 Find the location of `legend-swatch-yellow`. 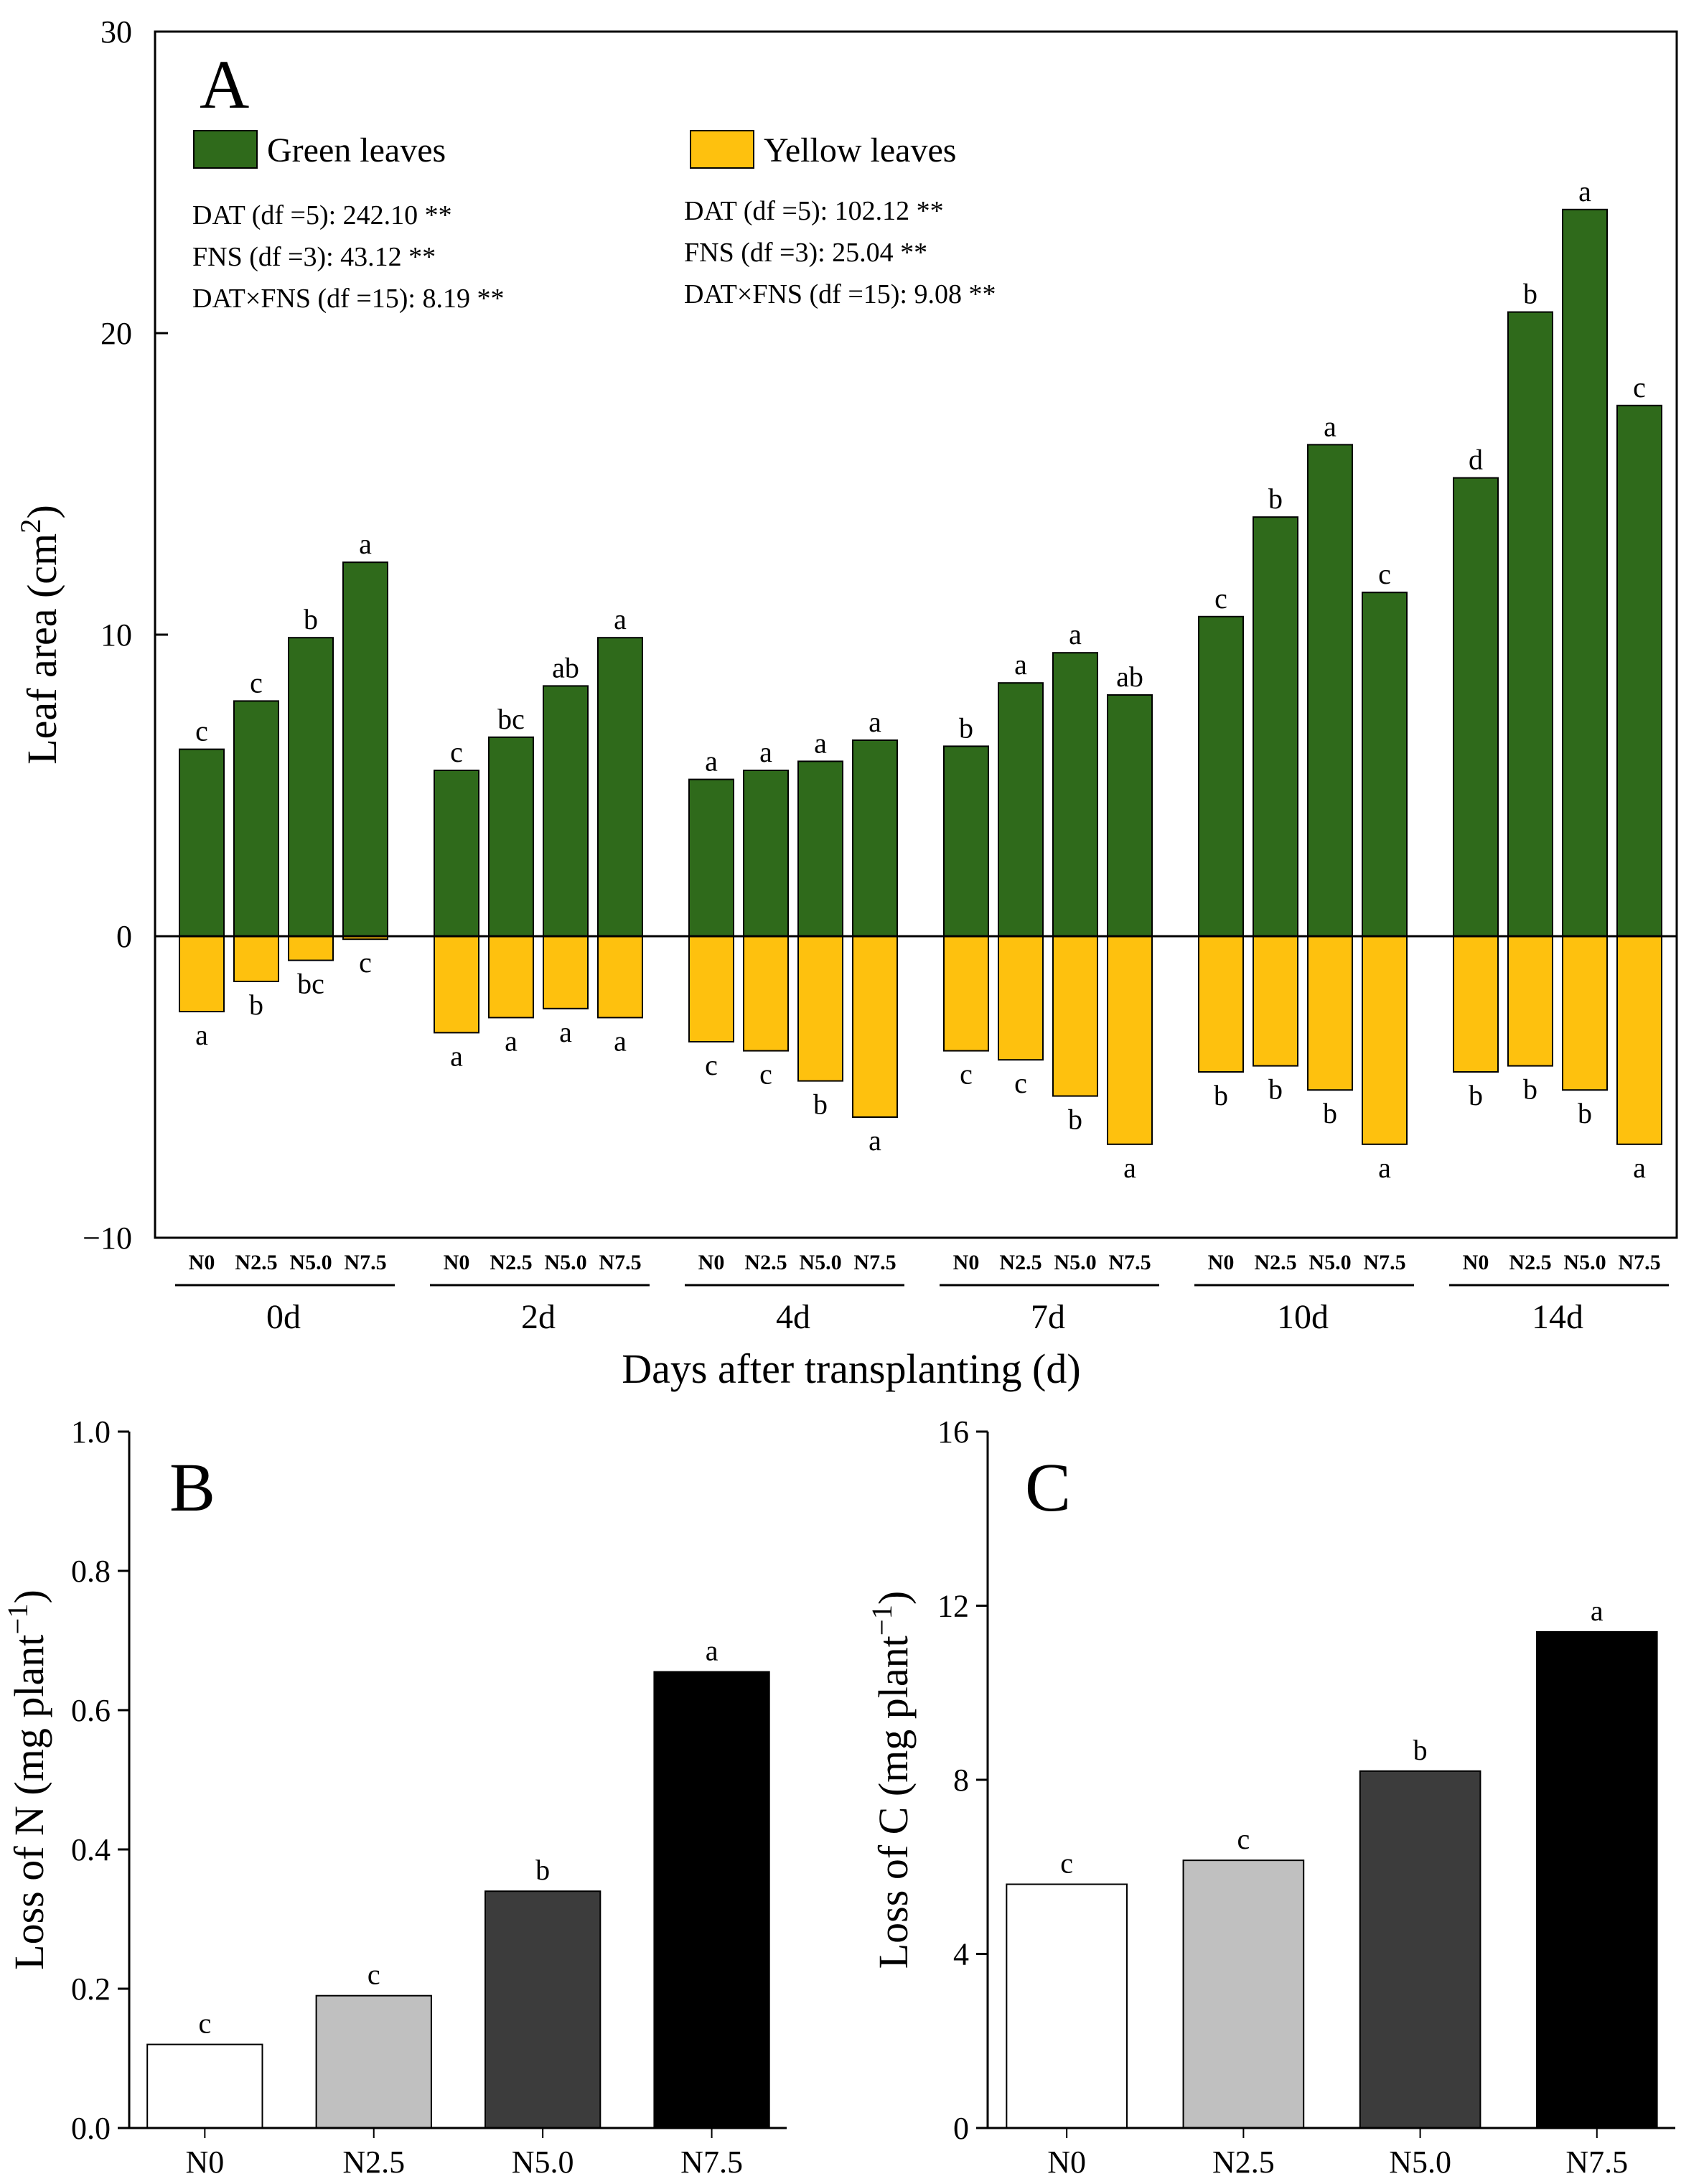

legend-swatch-yellow is located at coordinates (722, 149).